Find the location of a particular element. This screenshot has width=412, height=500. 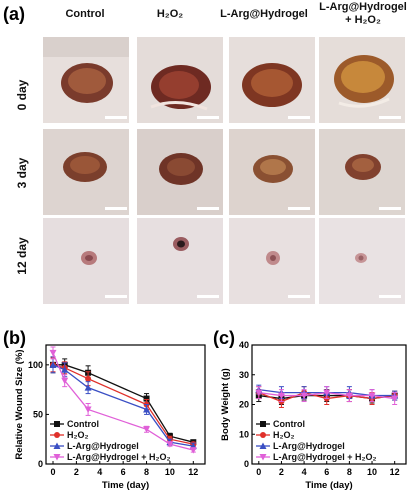

y-axis-label: Relative Wound Size (%) is located at coordinates (19, 404).